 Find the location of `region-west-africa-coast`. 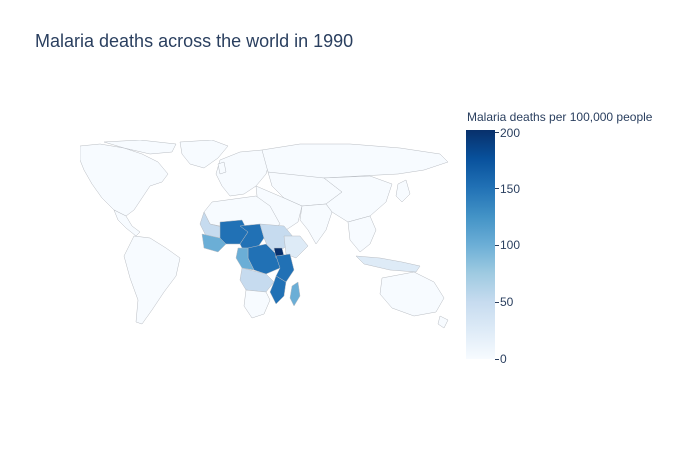

region-west-africa-coast is located at coordinates (214, 243).